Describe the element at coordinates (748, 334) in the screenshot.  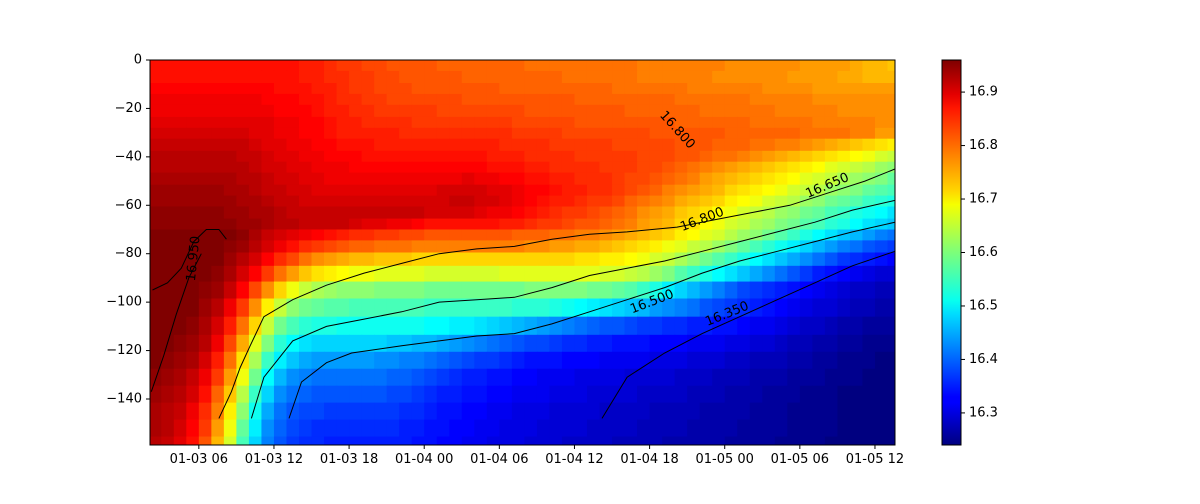
I see `contour-line` at that location.